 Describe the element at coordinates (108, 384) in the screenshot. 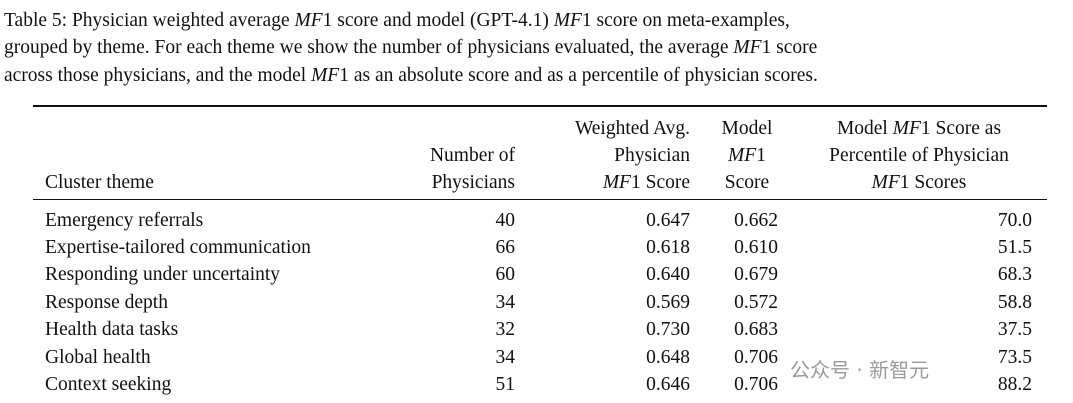

I see `row-label: Context seeking` at that location.